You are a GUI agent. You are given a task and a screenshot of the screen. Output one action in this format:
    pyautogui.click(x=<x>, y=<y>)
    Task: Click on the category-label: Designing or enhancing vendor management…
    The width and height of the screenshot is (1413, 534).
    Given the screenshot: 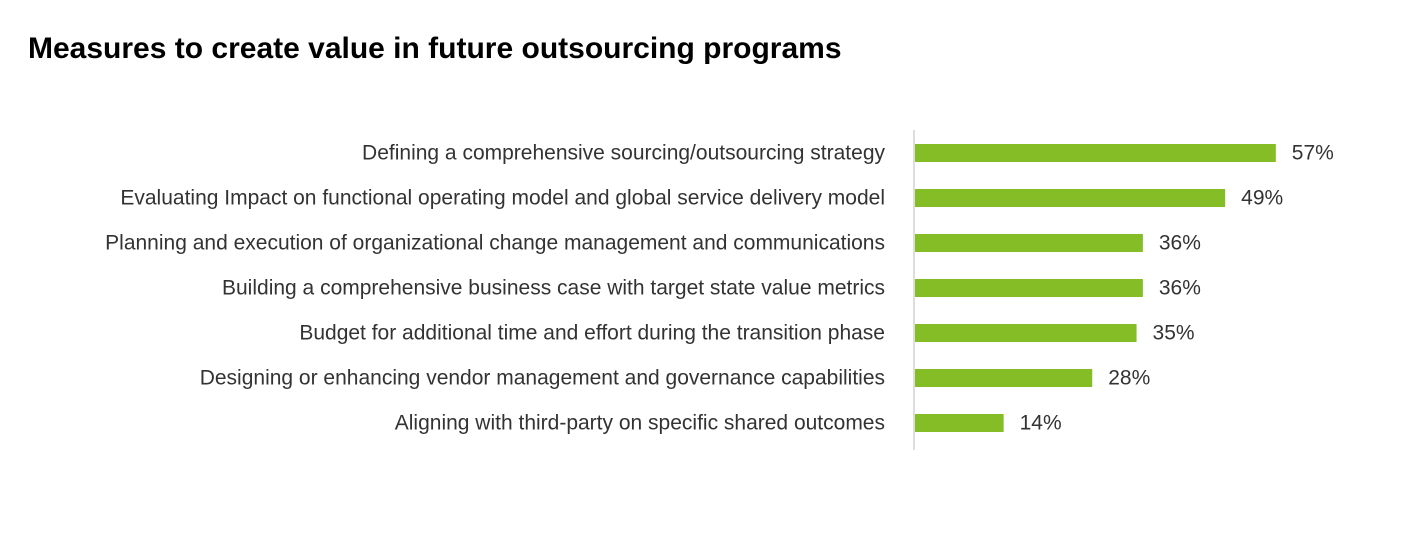 What is the action you would take?
    pyautogui.click(x=542, y=378)
    